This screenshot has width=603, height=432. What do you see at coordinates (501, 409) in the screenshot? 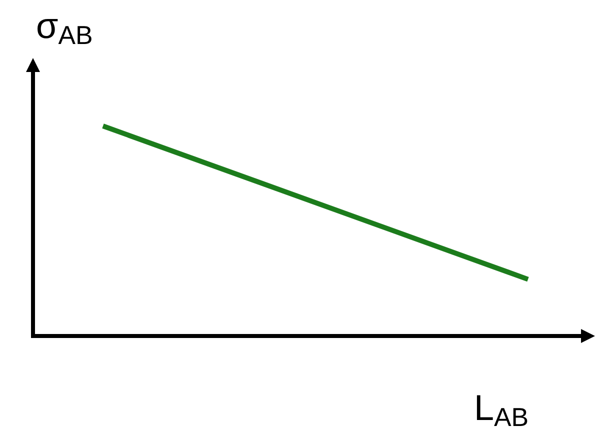
I see `x-axis-title: L$_{AB}$` at bounding box center [501, 409].